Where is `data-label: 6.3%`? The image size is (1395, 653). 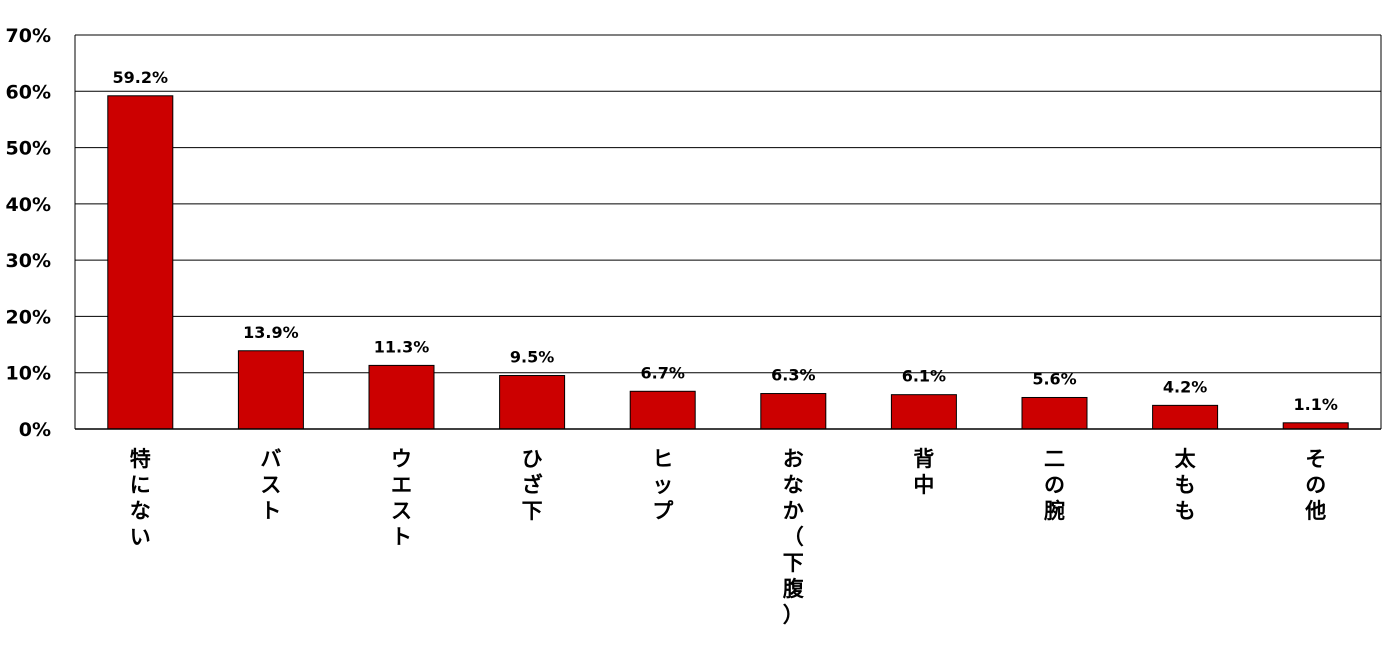
data-label: 6.3% is located at coordinates (793, 375).